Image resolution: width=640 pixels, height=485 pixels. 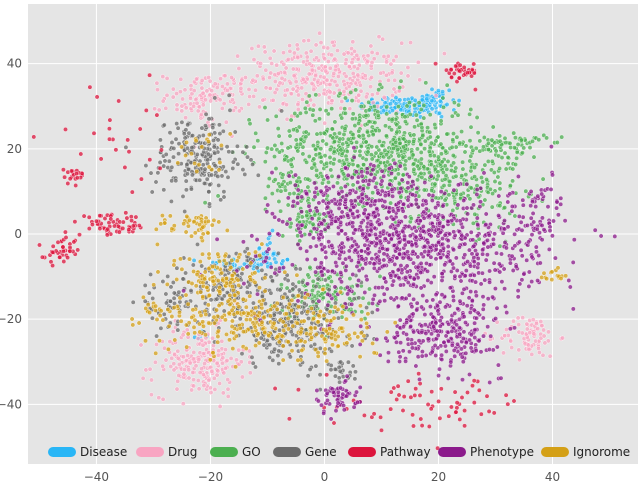 I want to click on data-point-disease, so click(x=270, y=243).